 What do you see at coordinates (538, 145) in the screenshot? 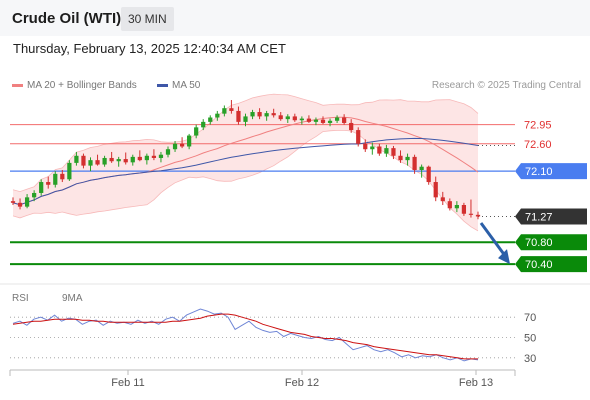
I see `resistance-2-label: 72.60` at bounding box center [538, 145].